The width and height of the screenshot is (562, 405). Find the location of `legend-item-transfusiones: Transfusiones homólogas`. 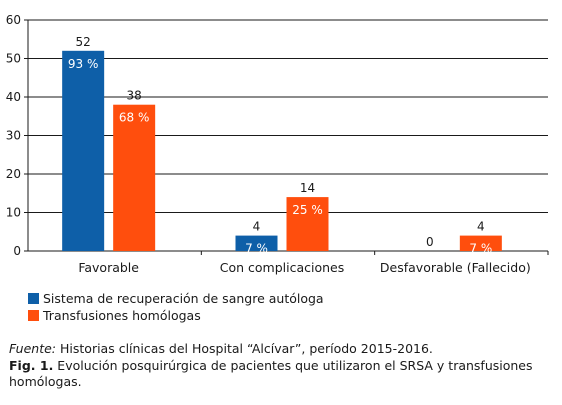

legend-item-transfusiones: Transfusiones homólogas is located at coordinates (176, 315).